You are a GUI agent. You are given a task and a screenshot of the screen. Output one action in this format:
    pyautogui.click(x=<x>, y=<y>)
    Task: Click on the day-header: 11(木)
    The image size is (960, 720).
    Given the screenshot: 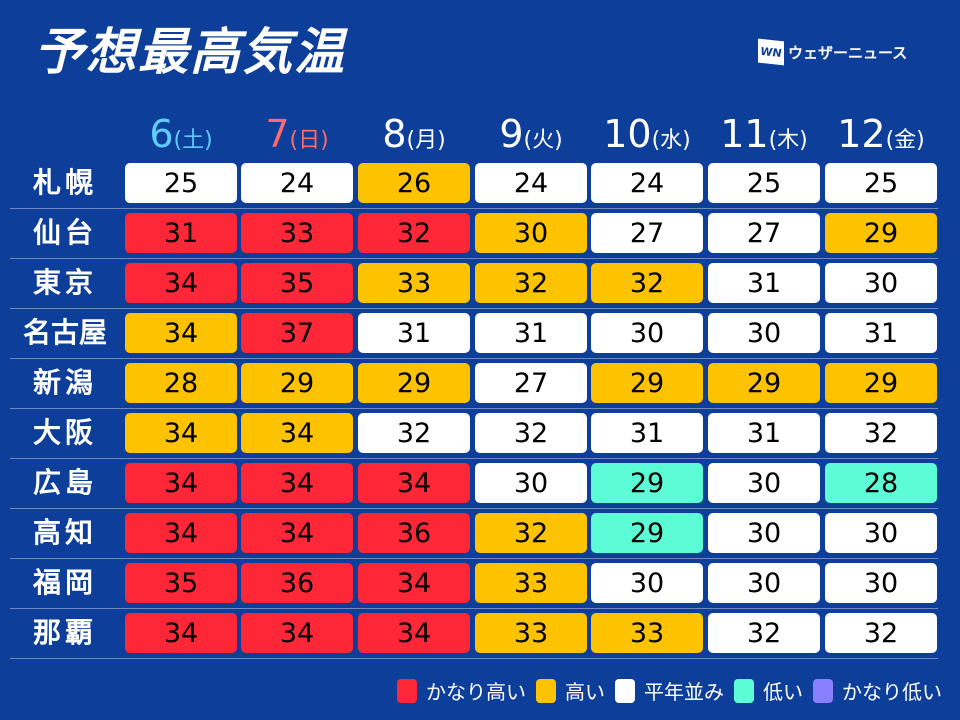 What is the action you would take?
    pyautogui.click(x=764, y=137)
    